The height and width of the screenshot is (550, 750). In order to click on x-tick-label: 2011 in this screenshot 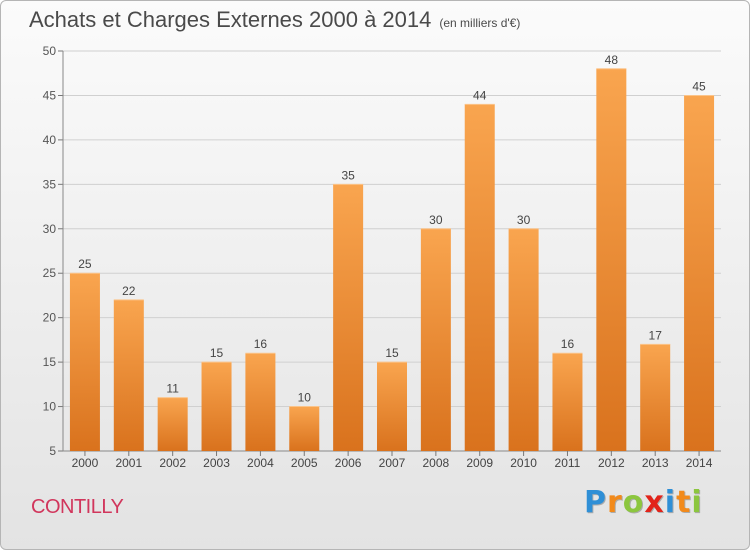, I will do `click(568, 463)`.